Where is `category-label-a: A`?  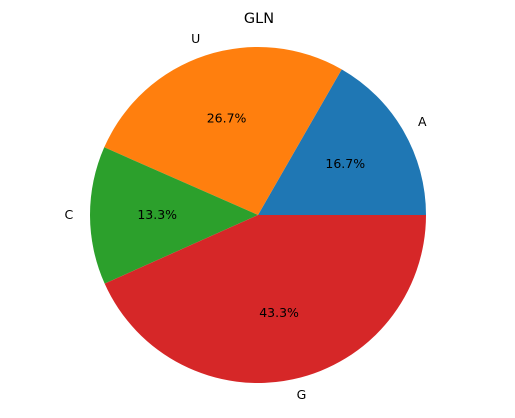 category-label-a: A is located at coordinates (422, 121).